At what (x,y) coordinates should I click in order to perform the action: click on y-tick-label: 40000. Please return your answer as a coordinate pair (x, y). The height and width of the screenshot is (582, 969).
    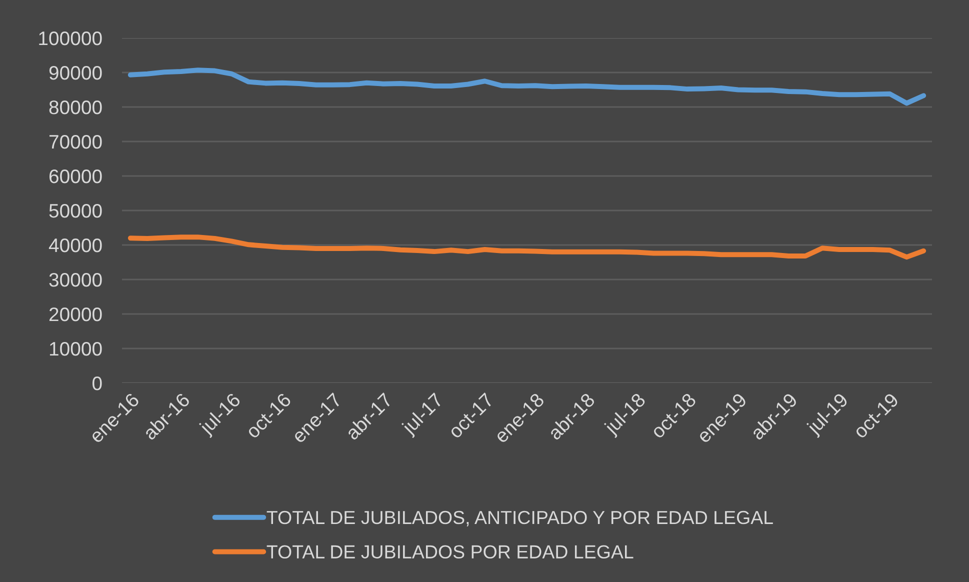
    Looking at the image, I should click on (75, 245).